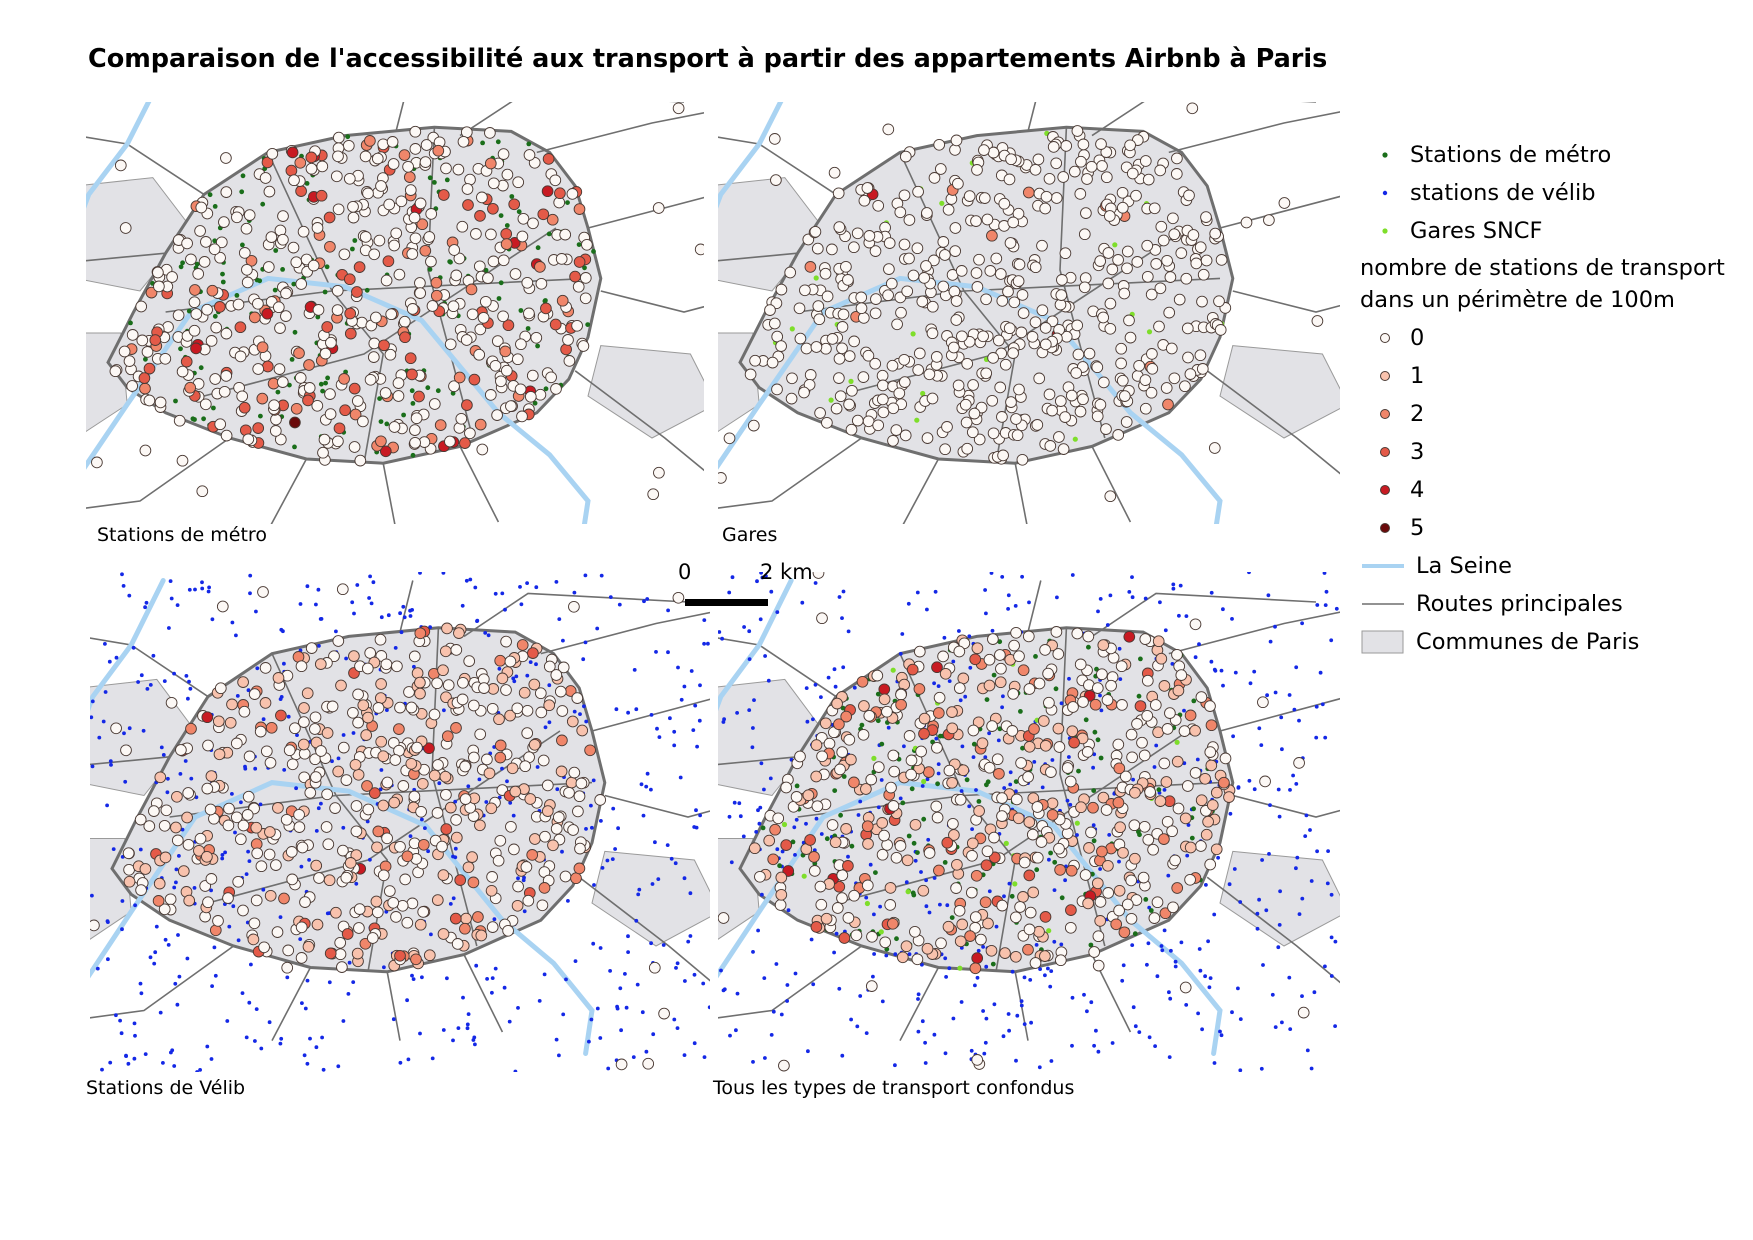  I want to click on metro-dot-icon, so click(1385, 155).